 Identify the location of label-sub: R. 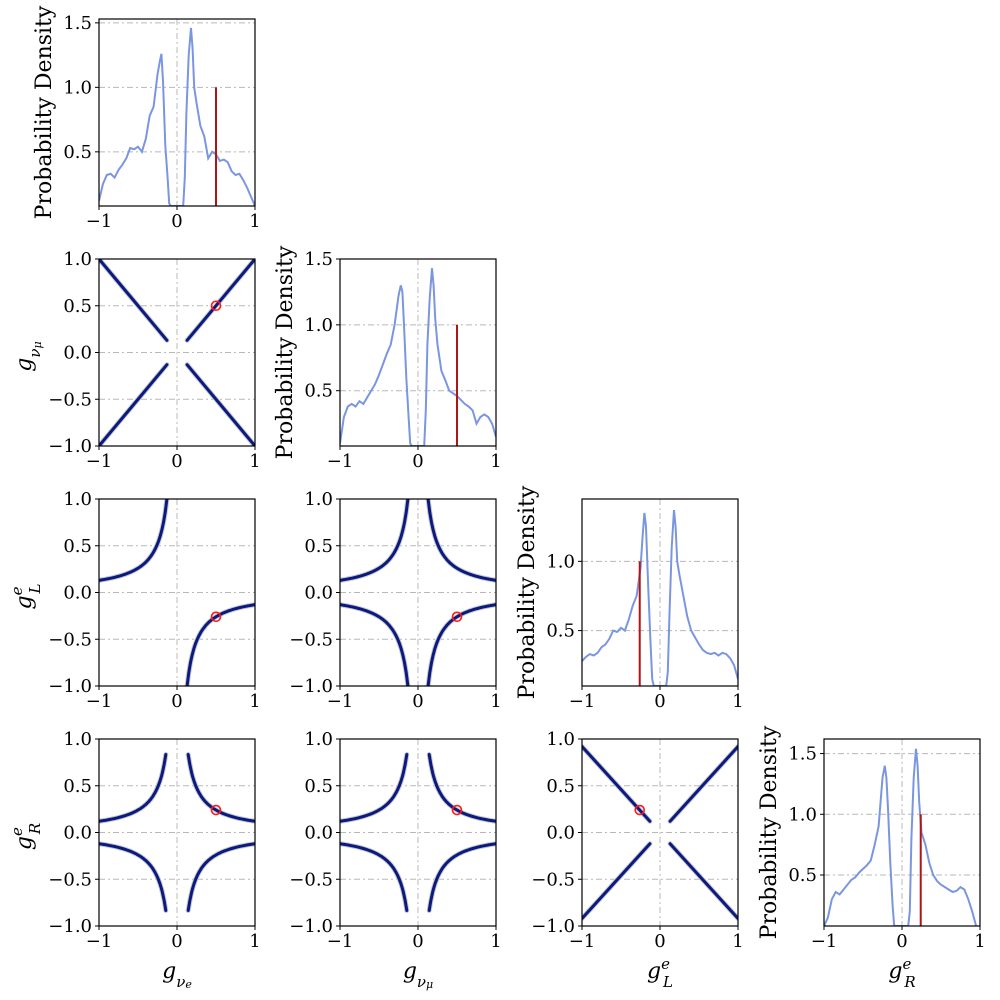
(909, 982).